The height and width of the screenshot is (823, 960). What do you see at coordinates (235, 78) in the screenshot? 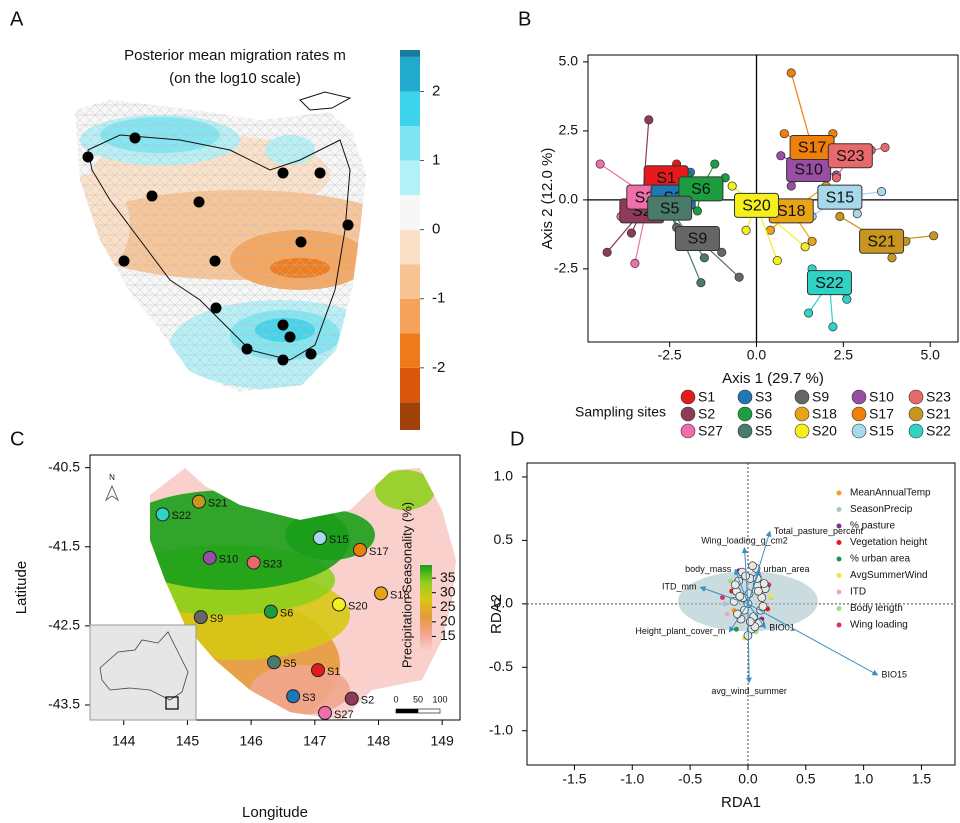
I see `chart-subtitle: (on the log10 scale)` at bounding box center [235, 78].